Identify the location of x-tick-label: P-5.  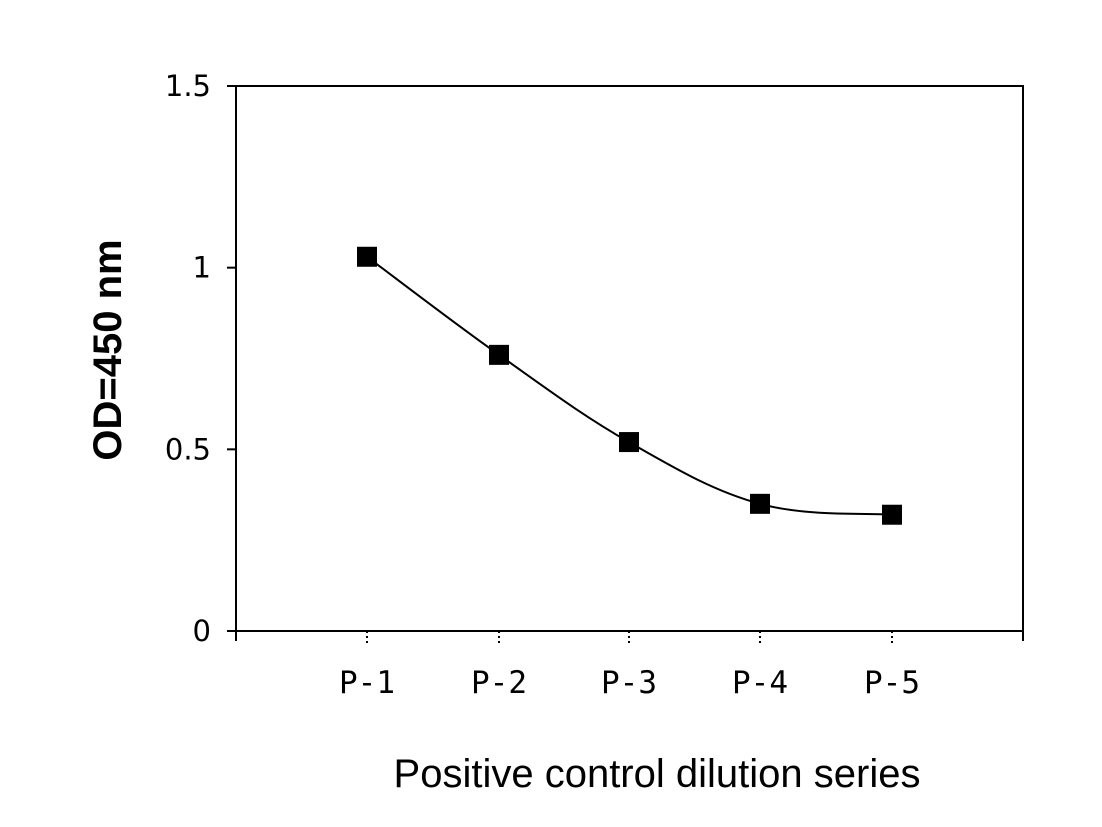
(892, 683).